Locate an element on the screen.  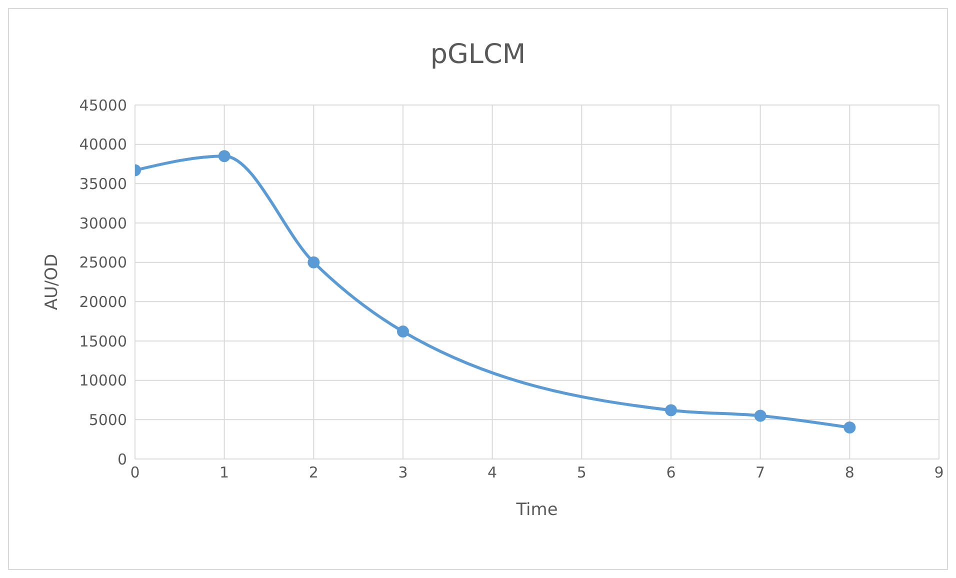
y-tick-label: 45000 is located at coordinates (103, 105).